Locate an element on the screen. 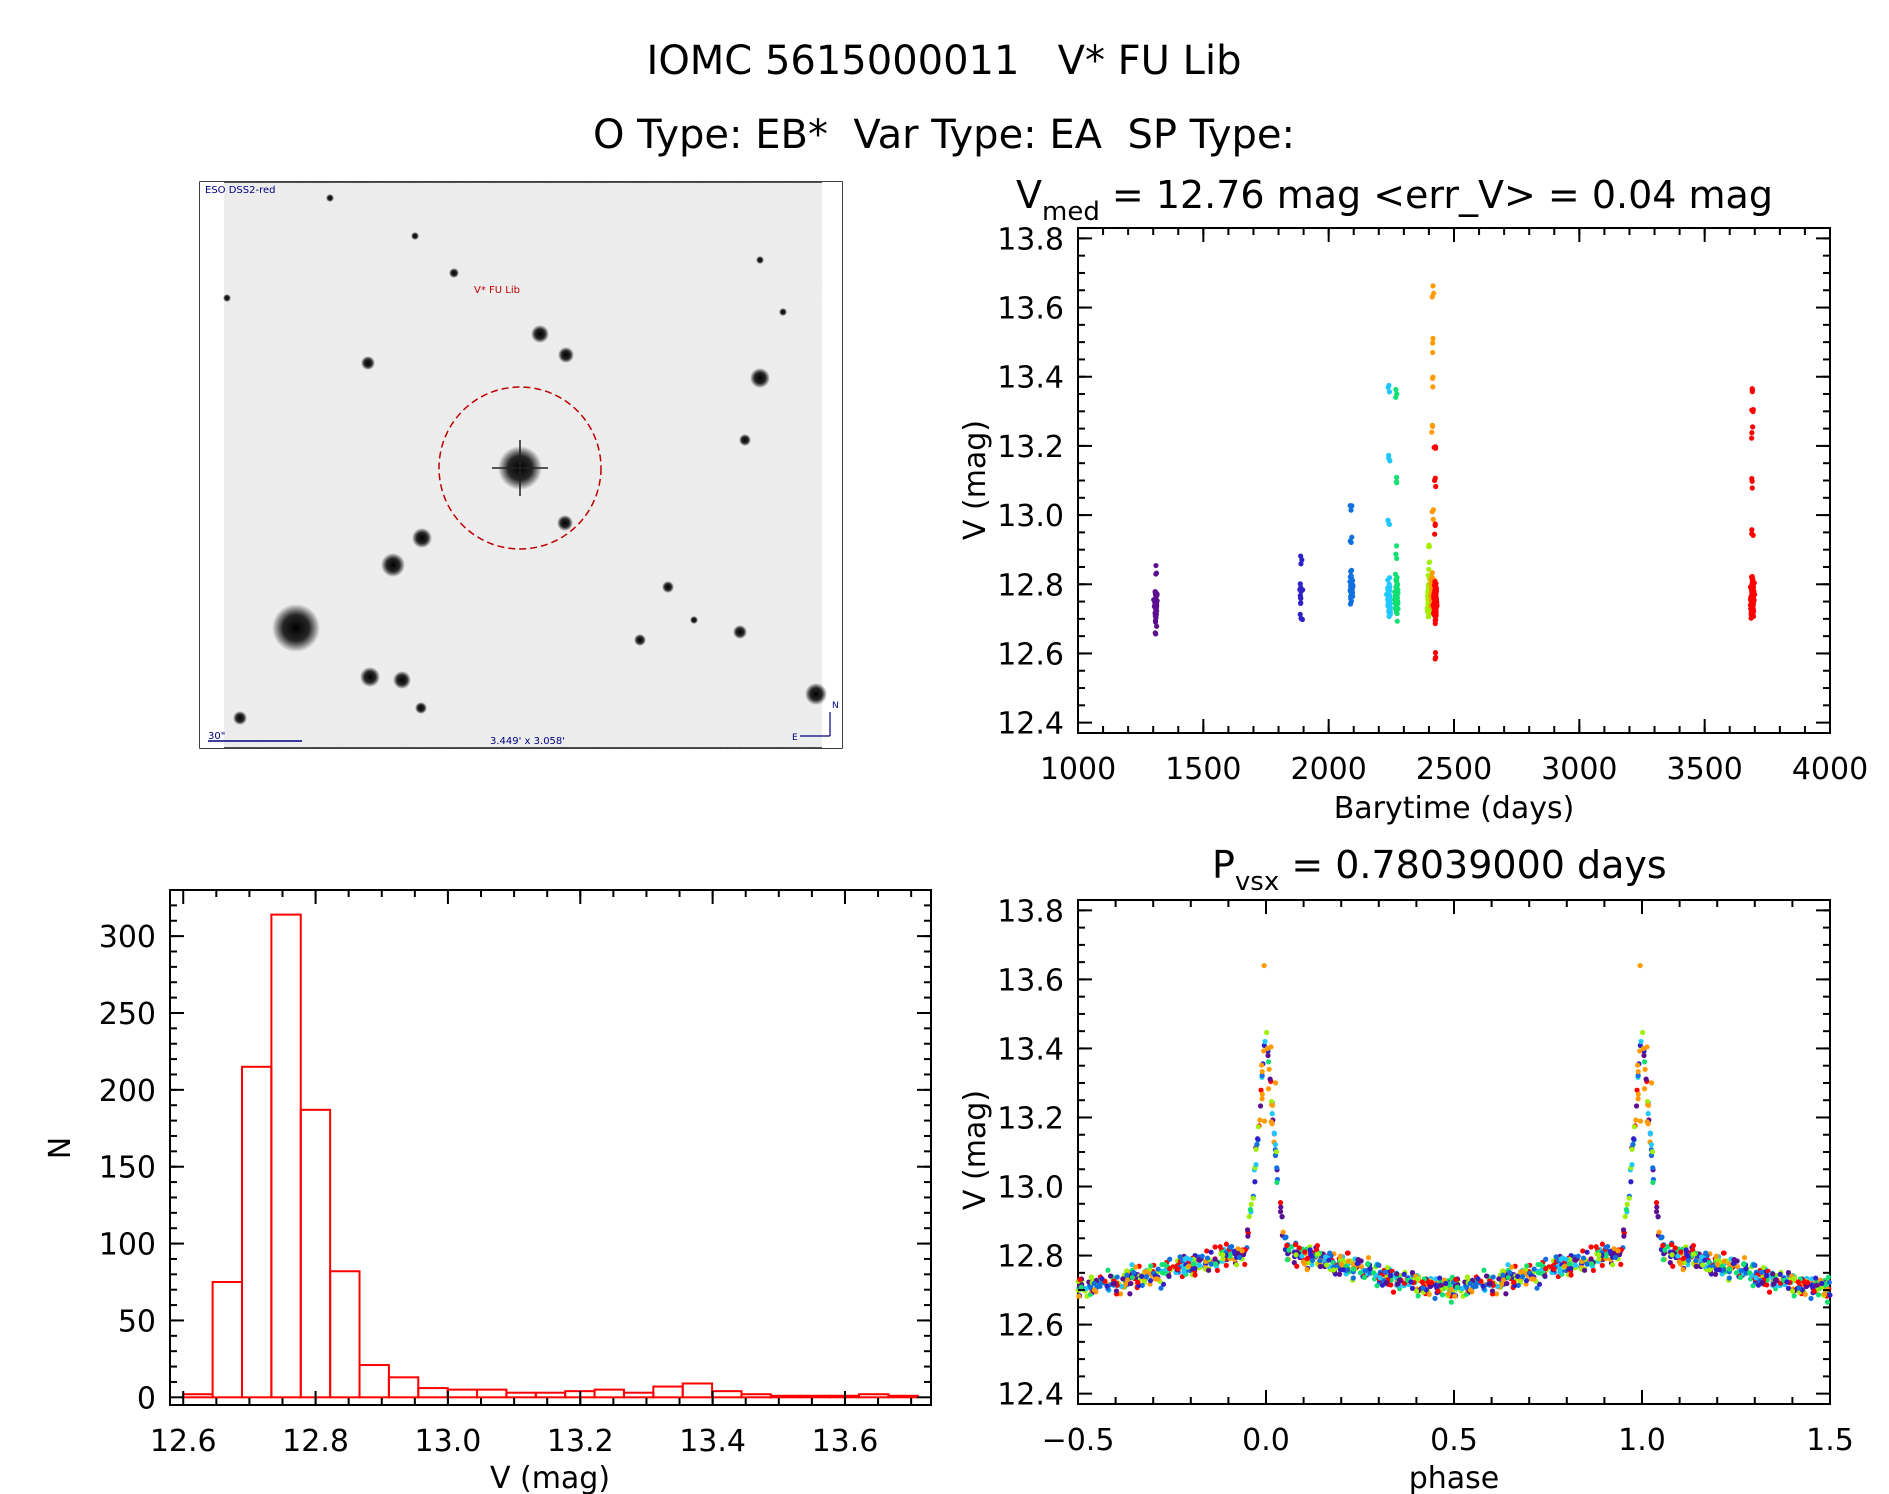  hist-axes-box is located at coordinates (550, 1147).